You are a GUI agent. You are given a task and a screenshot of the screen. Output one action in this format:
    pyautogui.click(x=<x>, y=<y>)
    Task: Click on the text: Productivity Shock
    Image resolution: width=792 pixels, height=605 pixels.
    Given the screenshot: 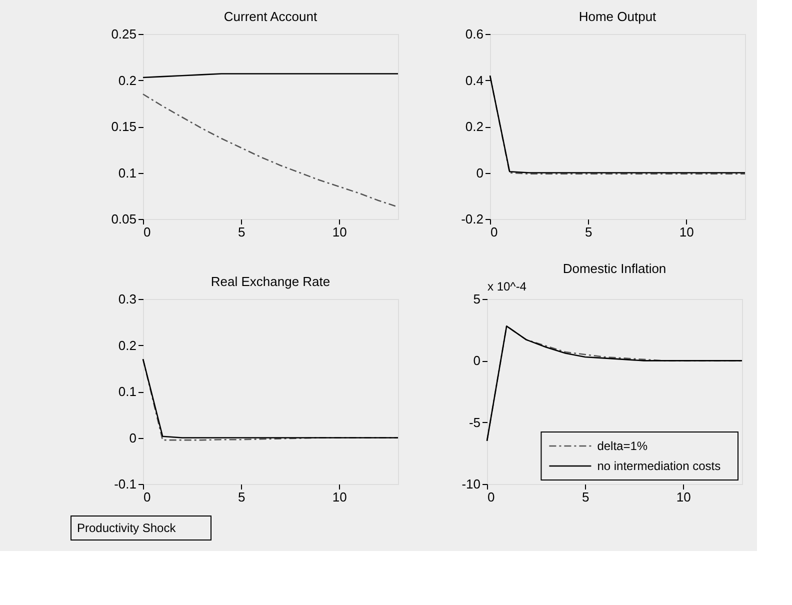 What is the action you would take?
    pyautogui.click(x=127, y=528)
    